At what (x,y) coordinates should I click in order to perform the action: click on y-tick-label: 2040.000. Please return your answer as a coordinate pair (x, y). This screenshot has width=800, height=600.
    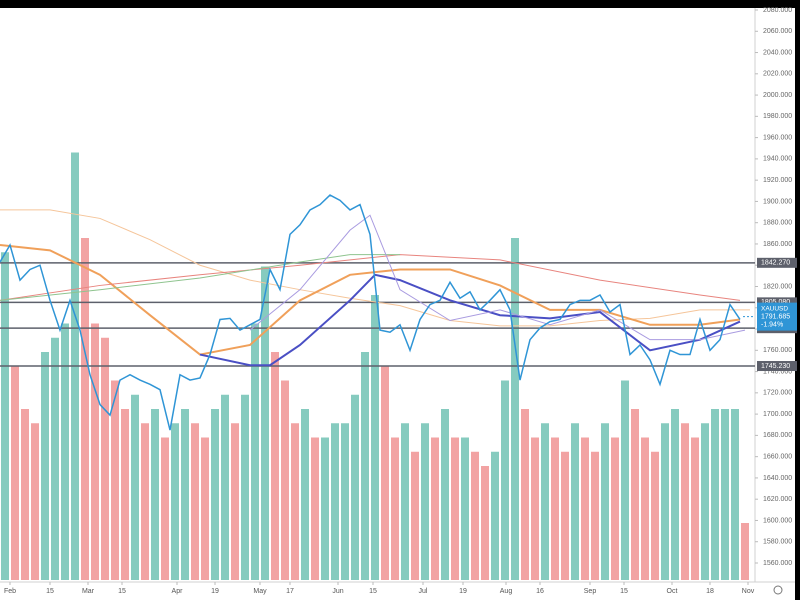
    Looking at the image, I should click on (777, 52).